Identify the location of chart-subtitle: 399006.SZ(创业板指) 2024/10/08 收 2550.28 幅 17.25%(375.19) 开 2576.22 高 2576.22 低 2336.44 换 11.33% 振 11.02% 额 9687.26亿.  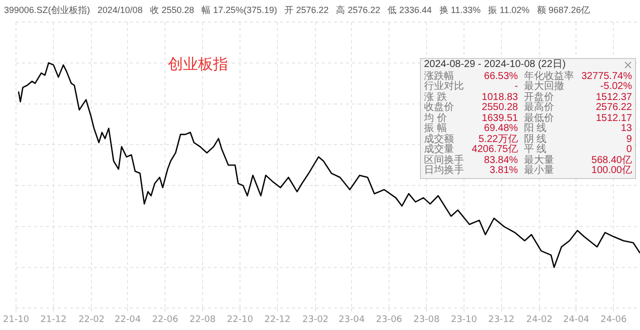
(297, 10).